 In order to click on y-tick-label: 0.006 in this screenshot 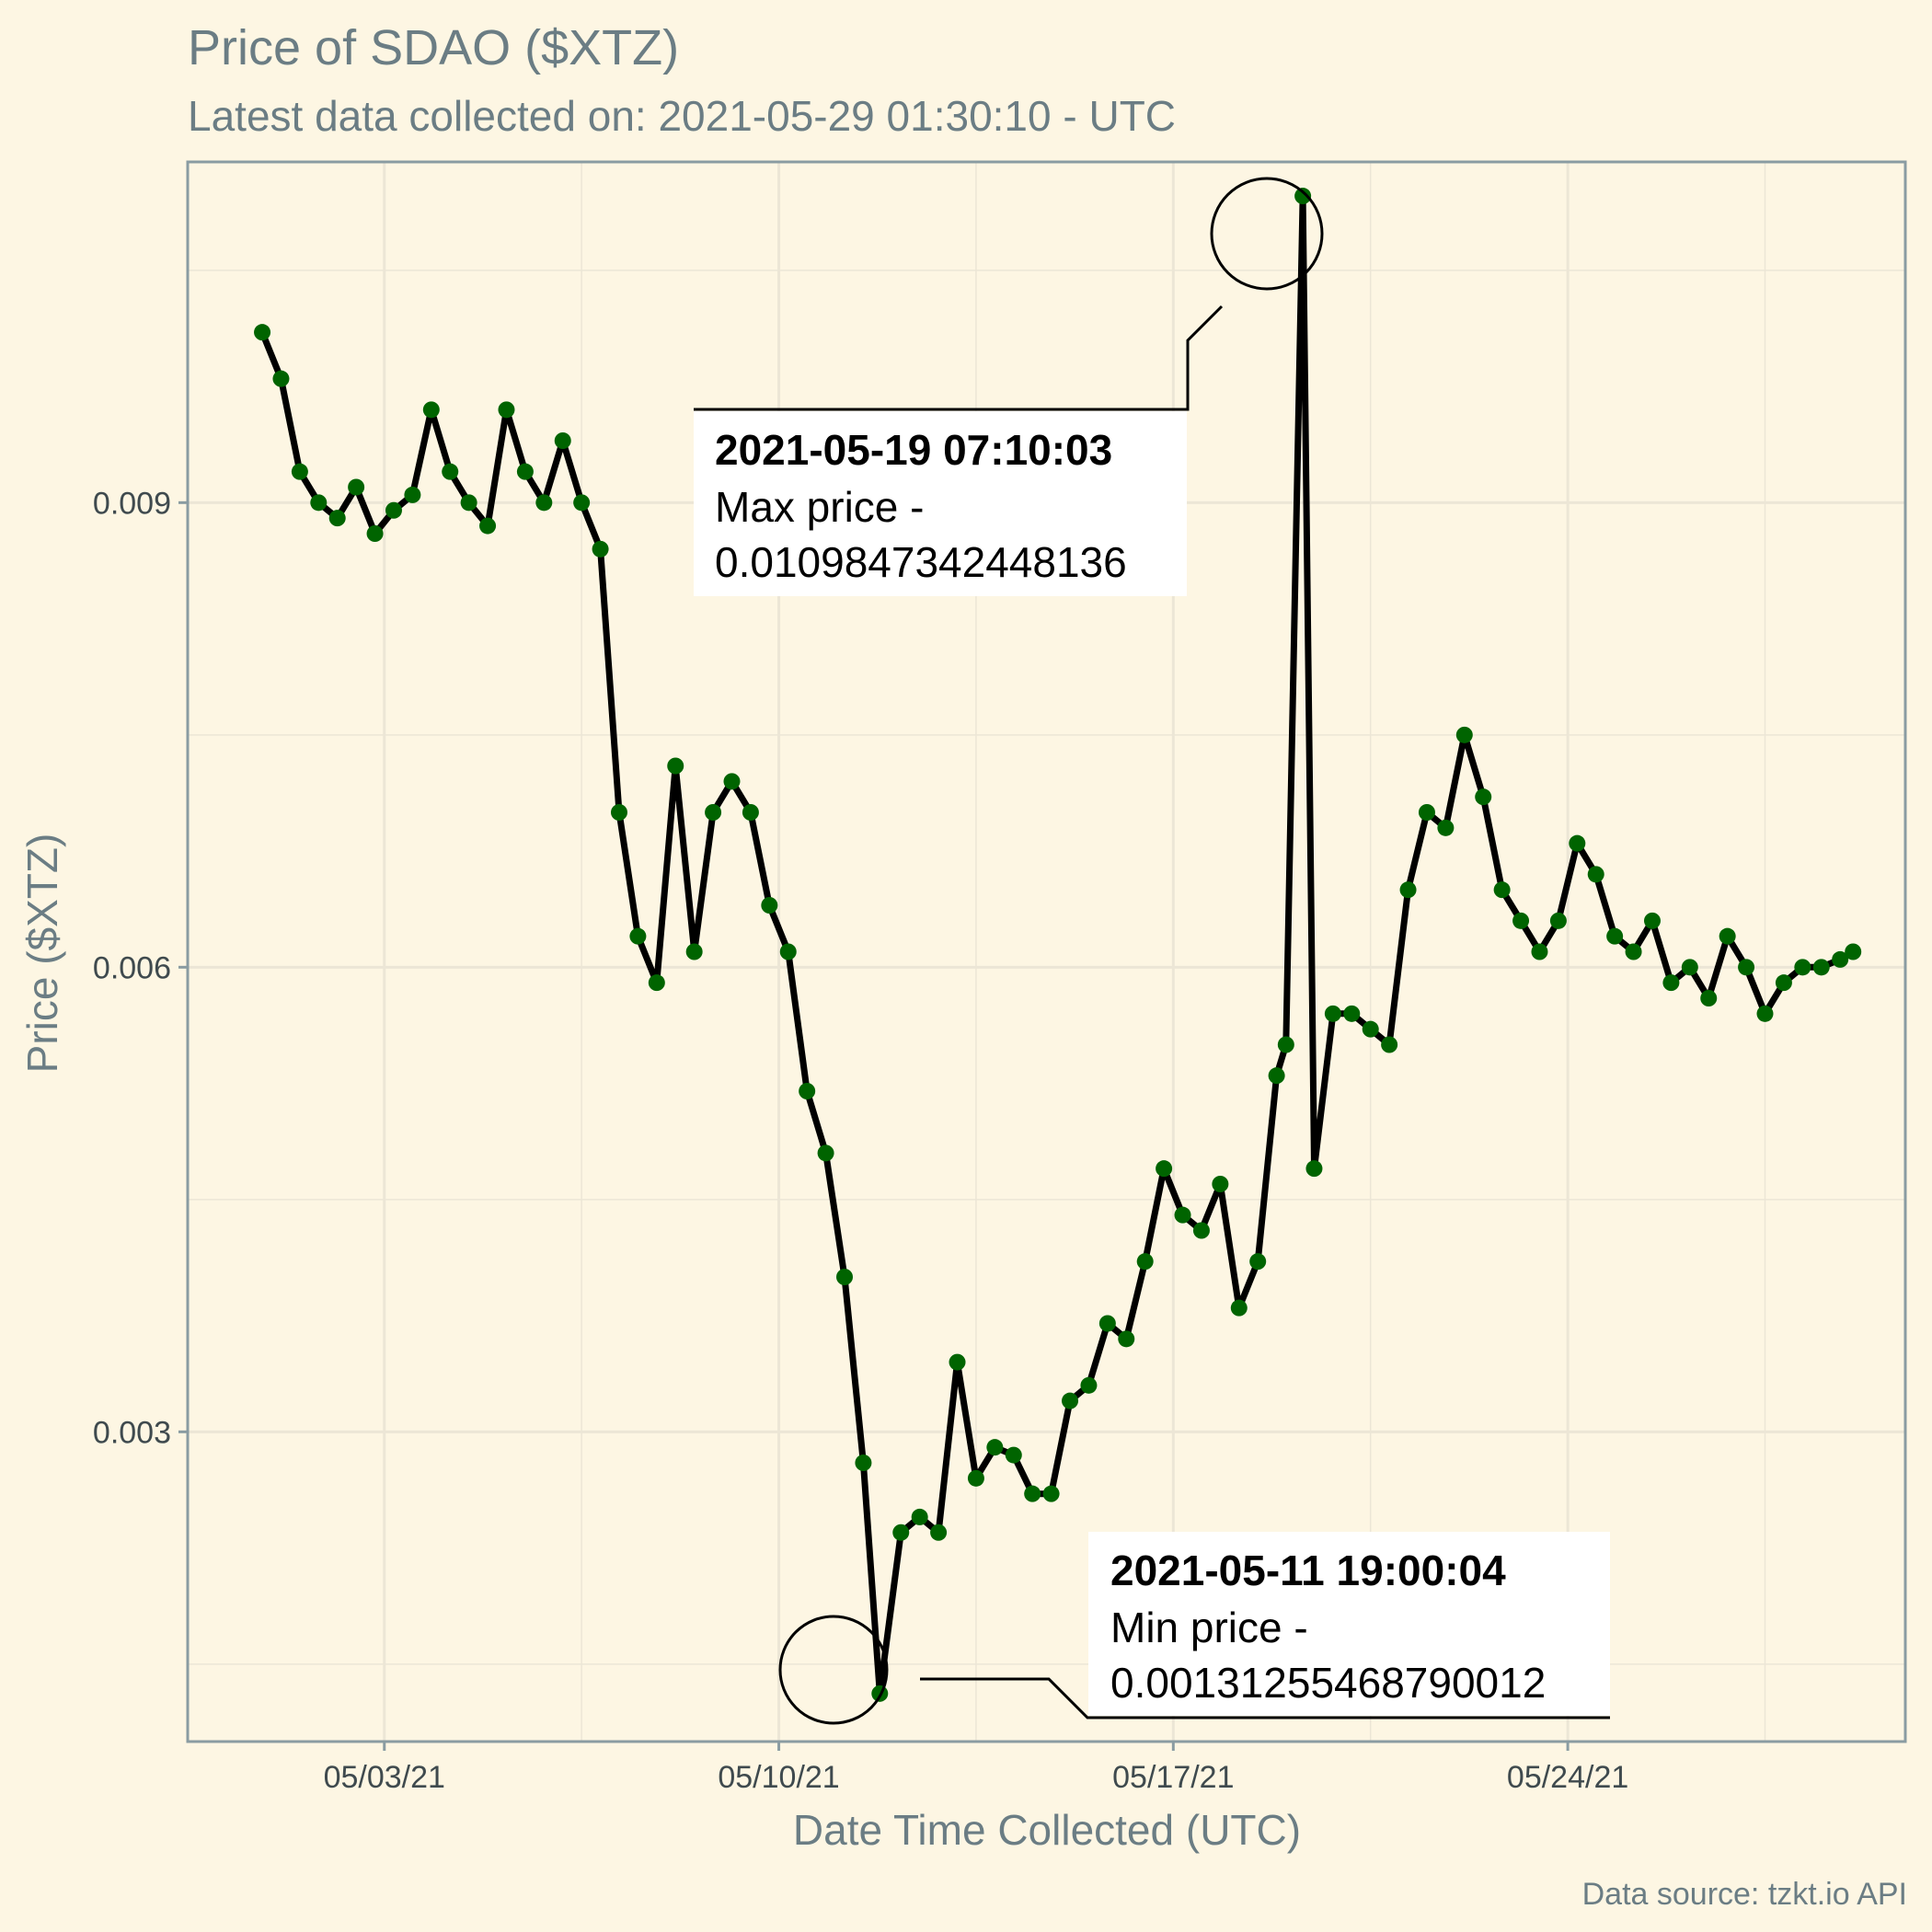, I will do `click(132, 968)`.